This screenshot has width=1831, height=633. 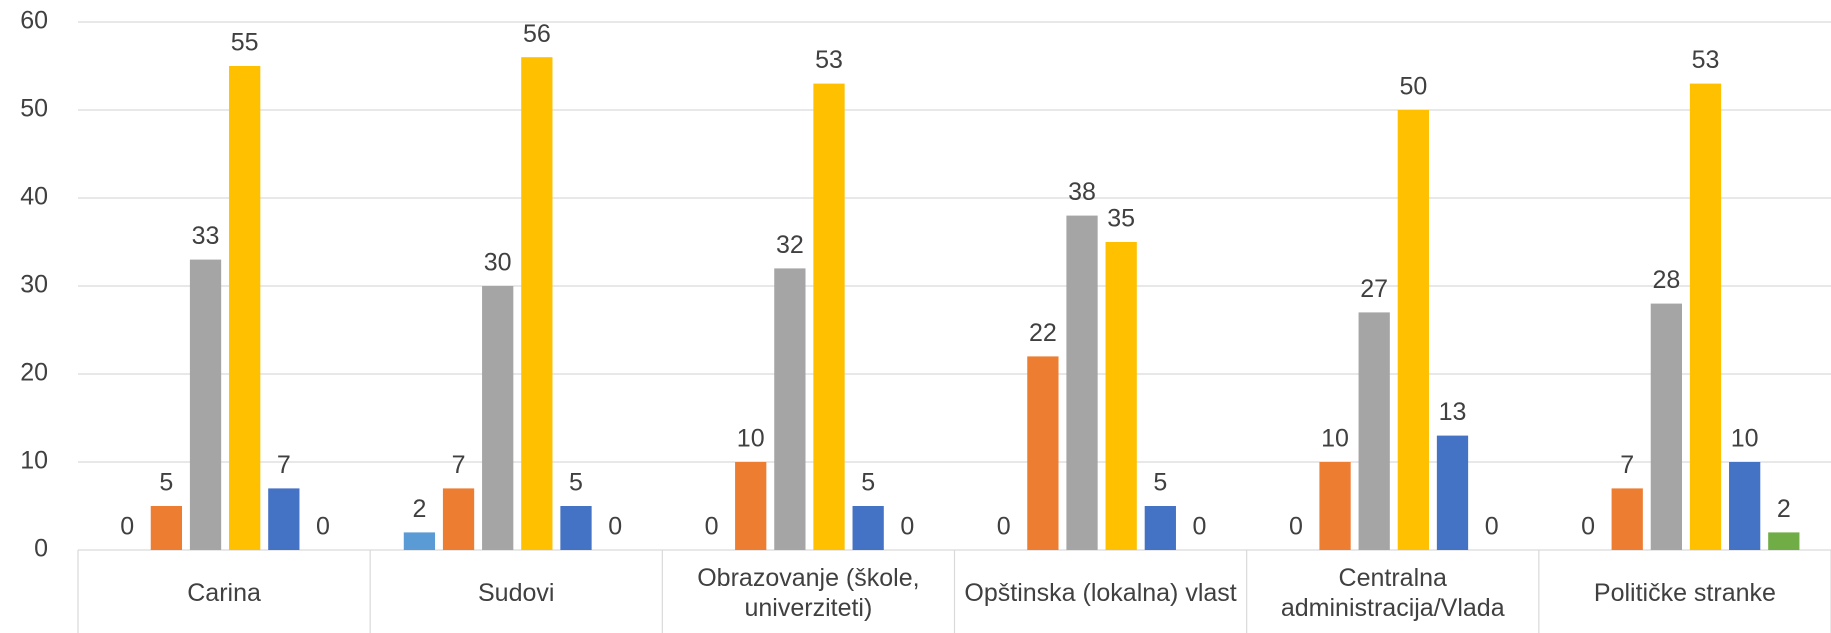 I want to click on y-tick-label: 50, so click(x=34, y=109).